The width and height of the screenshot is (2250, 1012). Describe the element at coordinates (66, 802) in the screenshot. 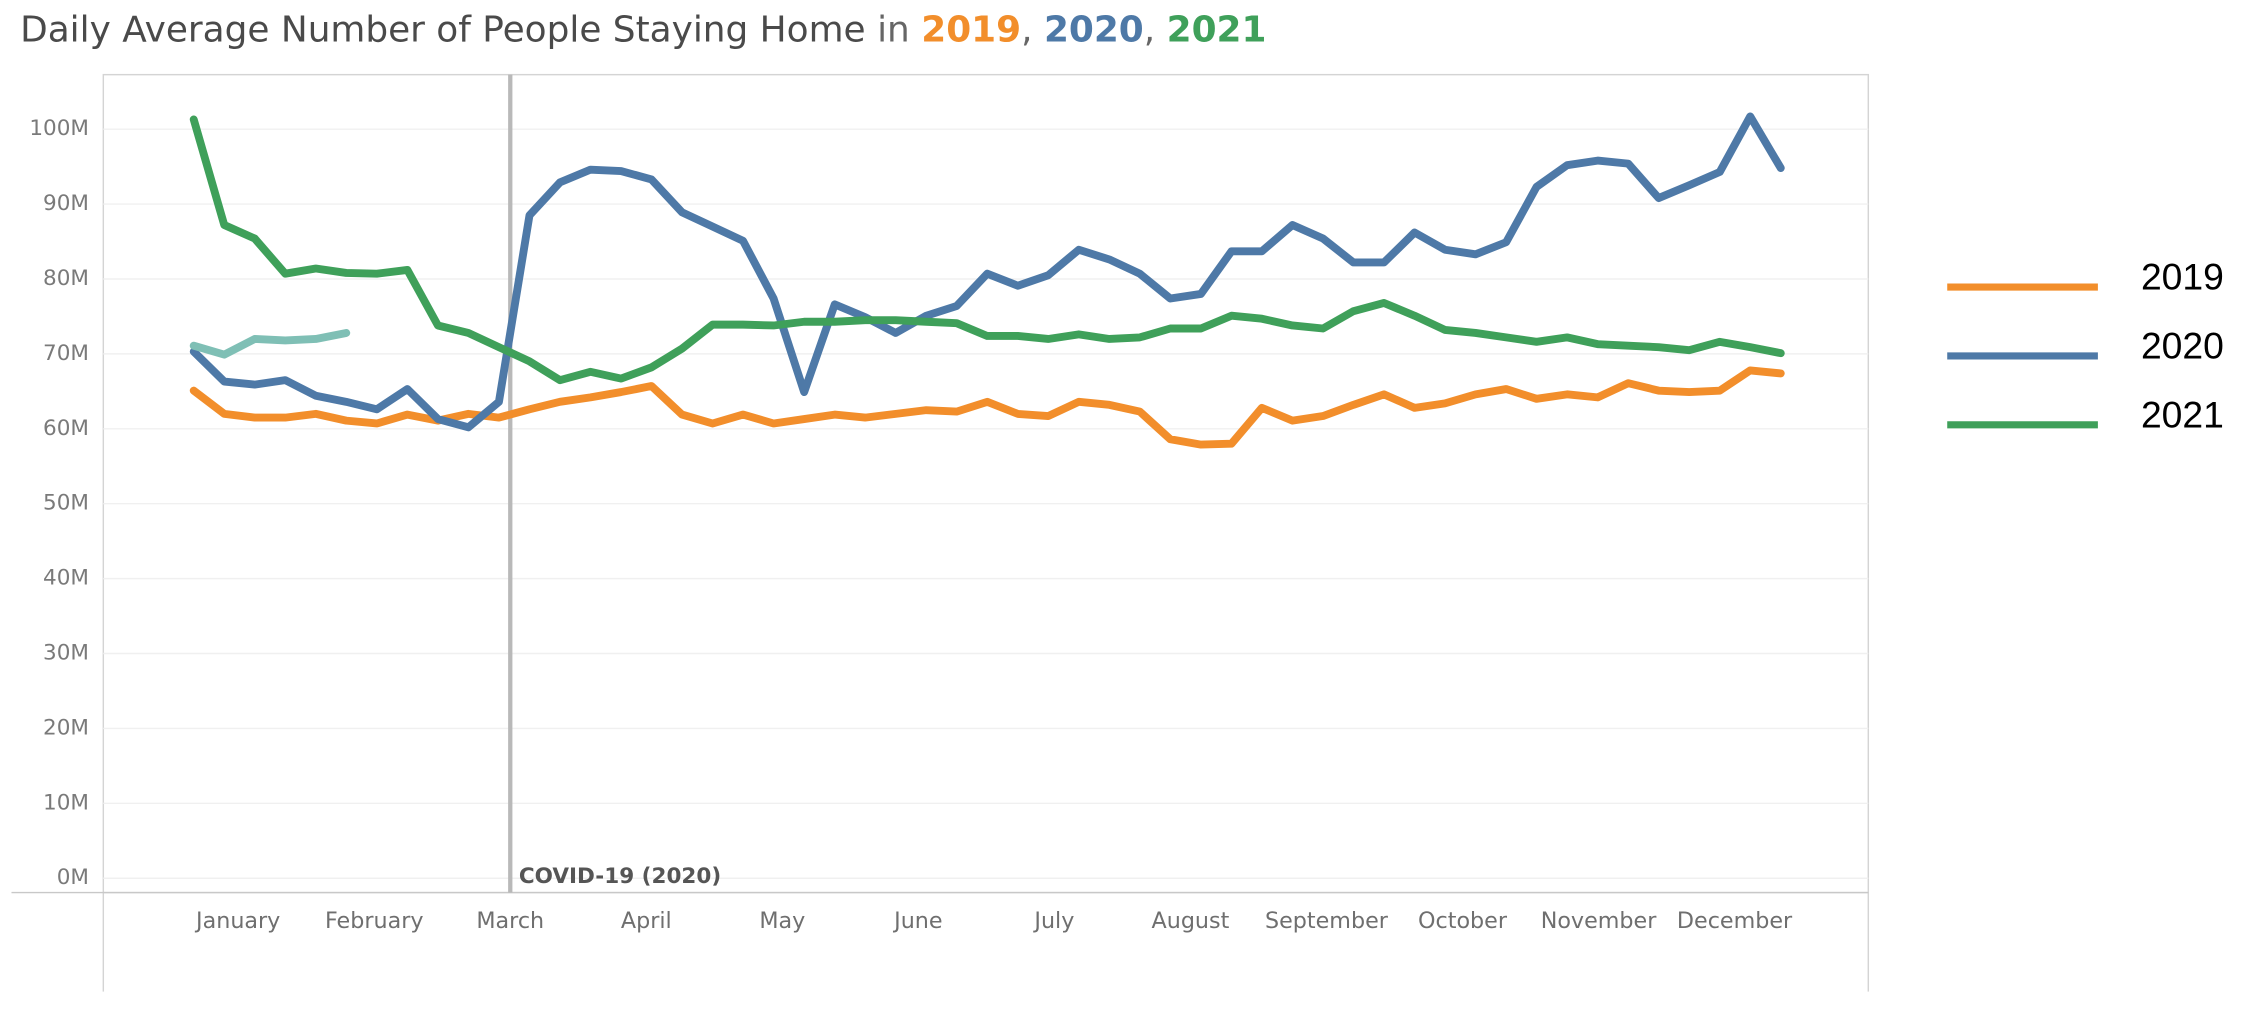

I see `y-tick-label: 10M` at that location.